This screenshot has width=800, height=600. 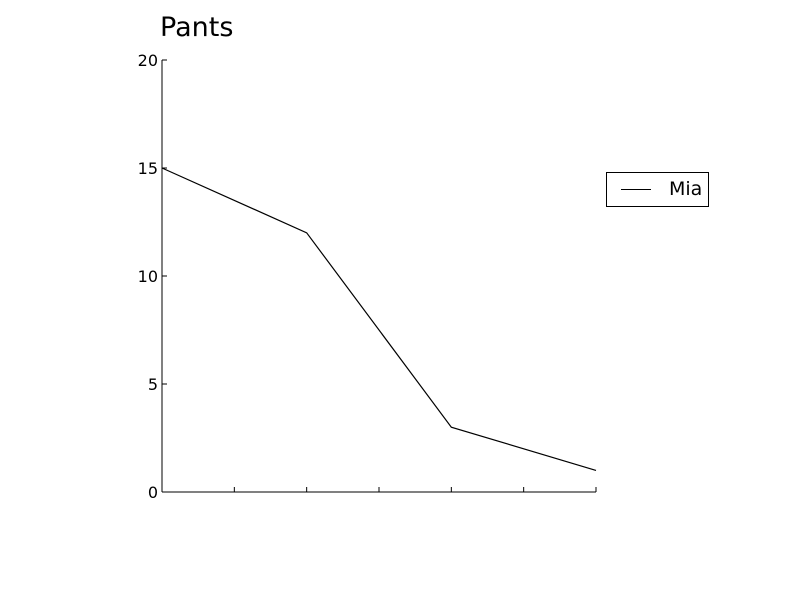 I want to click on y-tick-label-2: 10, so click(x=148, y=276).